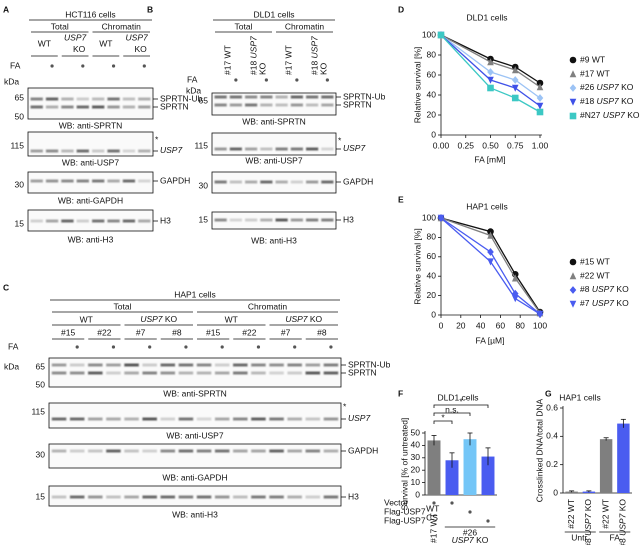 The height and width of the screenshot is (545, 640). What do you see at coordinates (86, 319) in the screenshot?
I see `subgroup-label: WT` at bounding box center [86, 319].